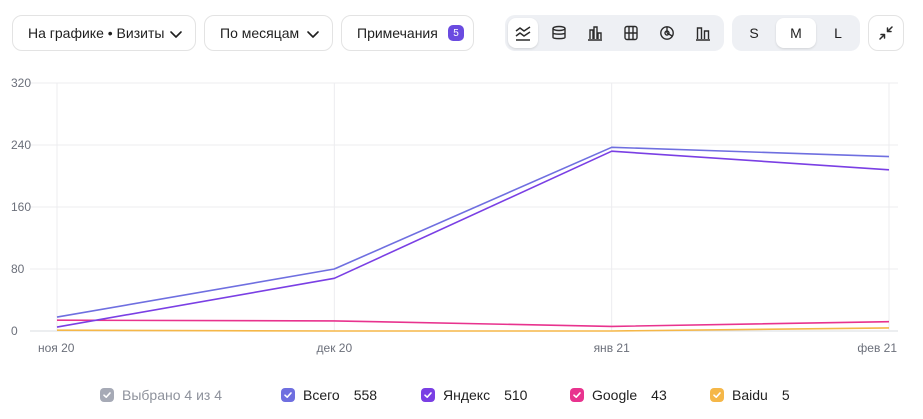 Image resolution: width=923 pixels, height=419 pixels. Describe the element at coordinates (260, 33) in the screenshot. I see `grouping-label: По месяцам` at that location.